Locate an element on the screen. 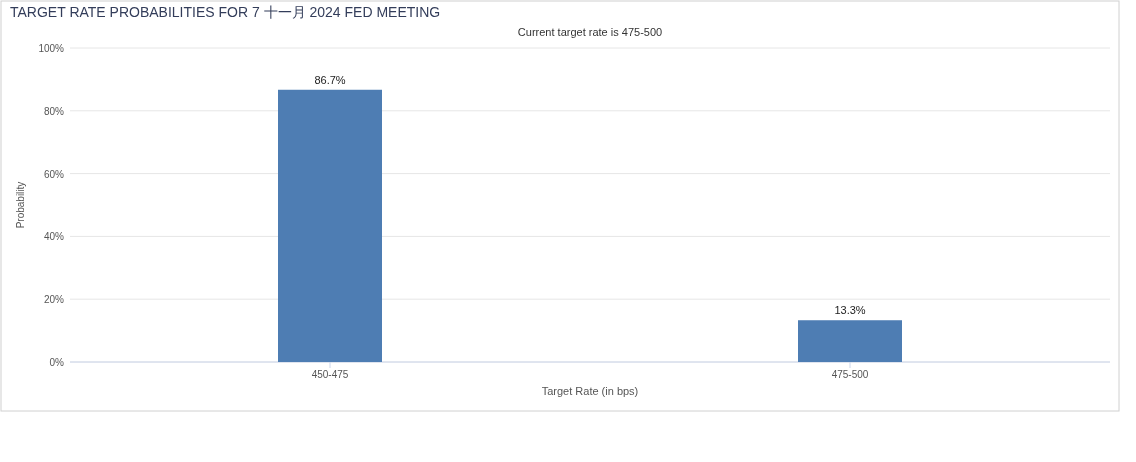 The image size is (1136, 462). y-axis-title: Probability is located at coordinates (20, 205).